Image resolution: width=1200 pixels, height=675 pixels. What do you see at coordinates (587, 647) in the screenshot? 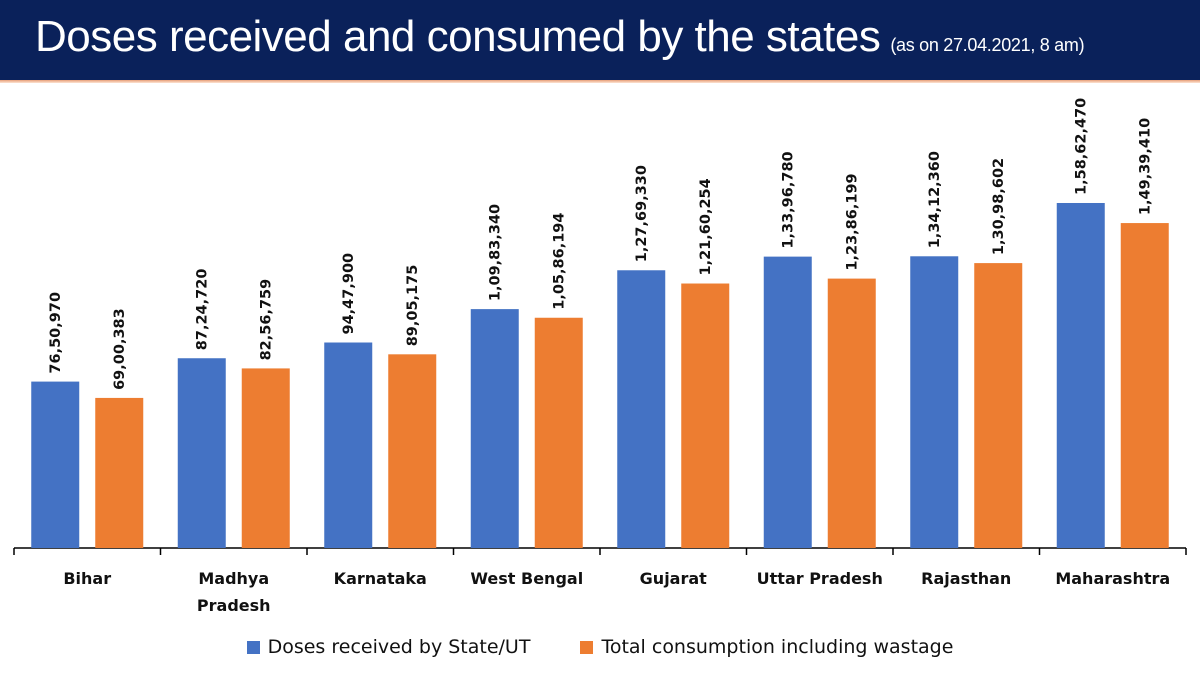
I see `legend-swatch-consumed` at bounding box center [587, 647].